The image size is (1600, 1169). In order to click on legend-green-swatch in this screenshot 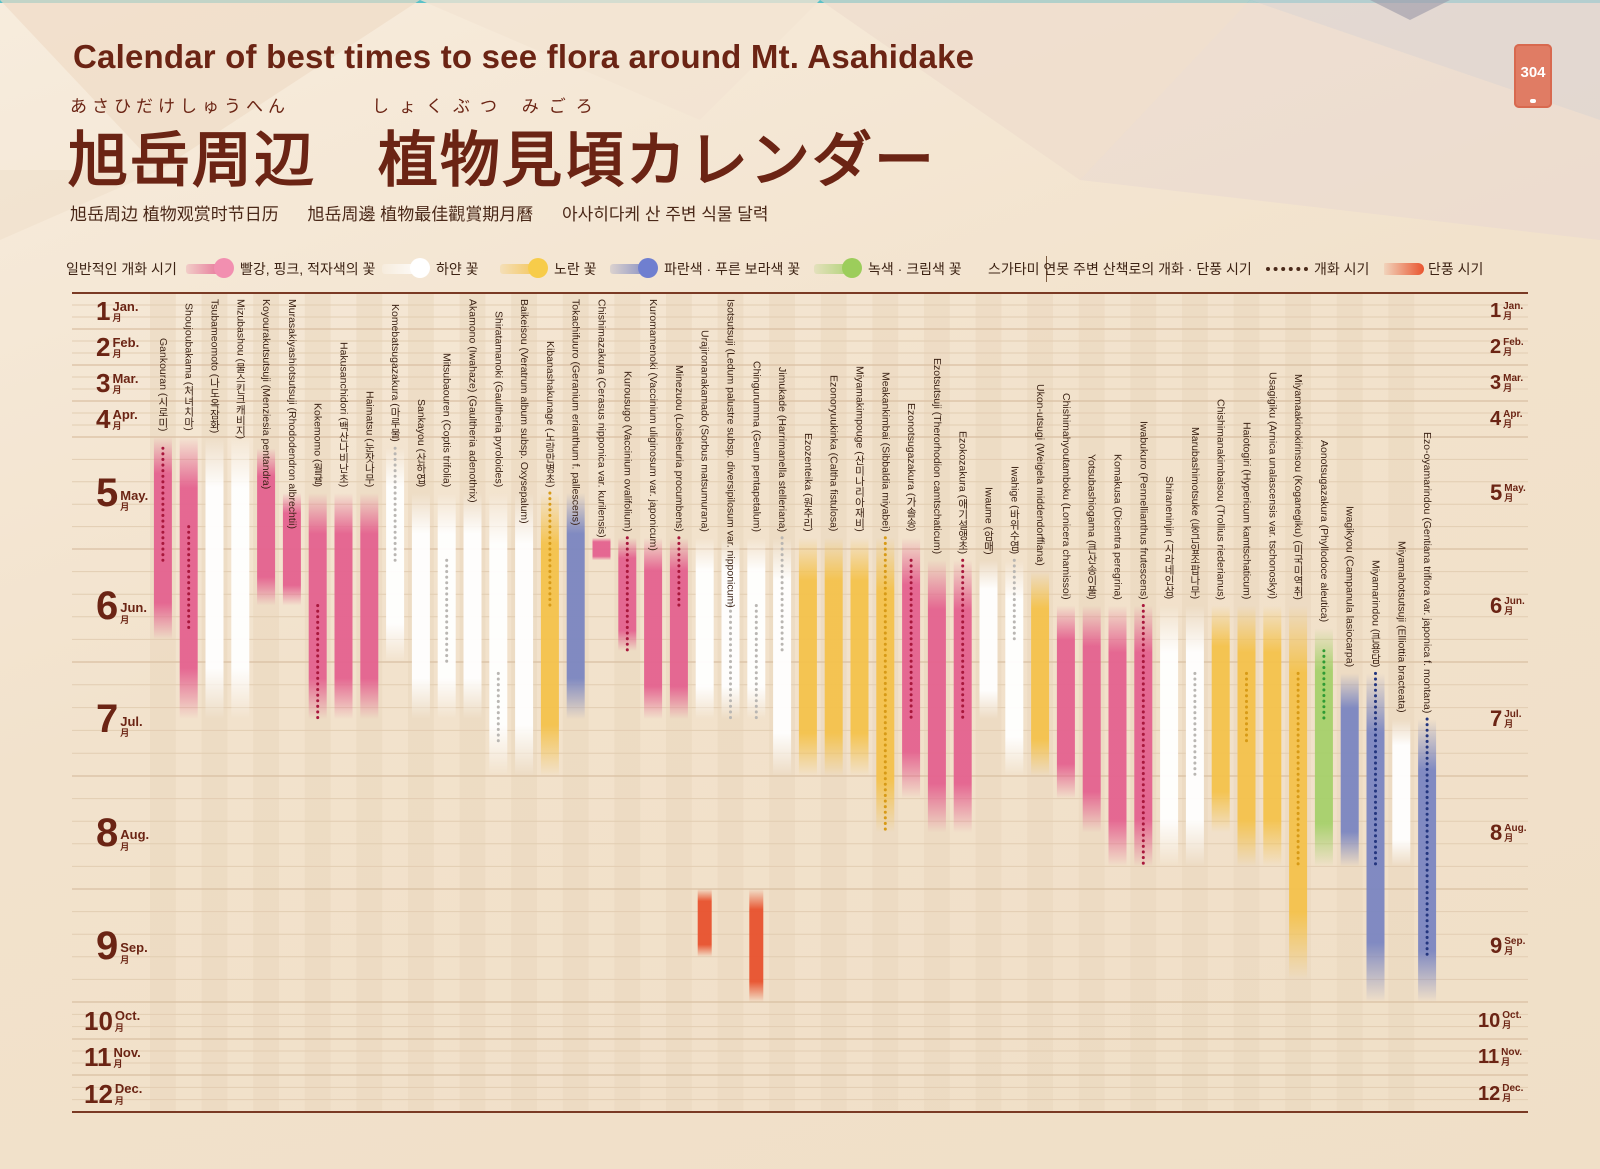, I will do `click(838, 268)`.